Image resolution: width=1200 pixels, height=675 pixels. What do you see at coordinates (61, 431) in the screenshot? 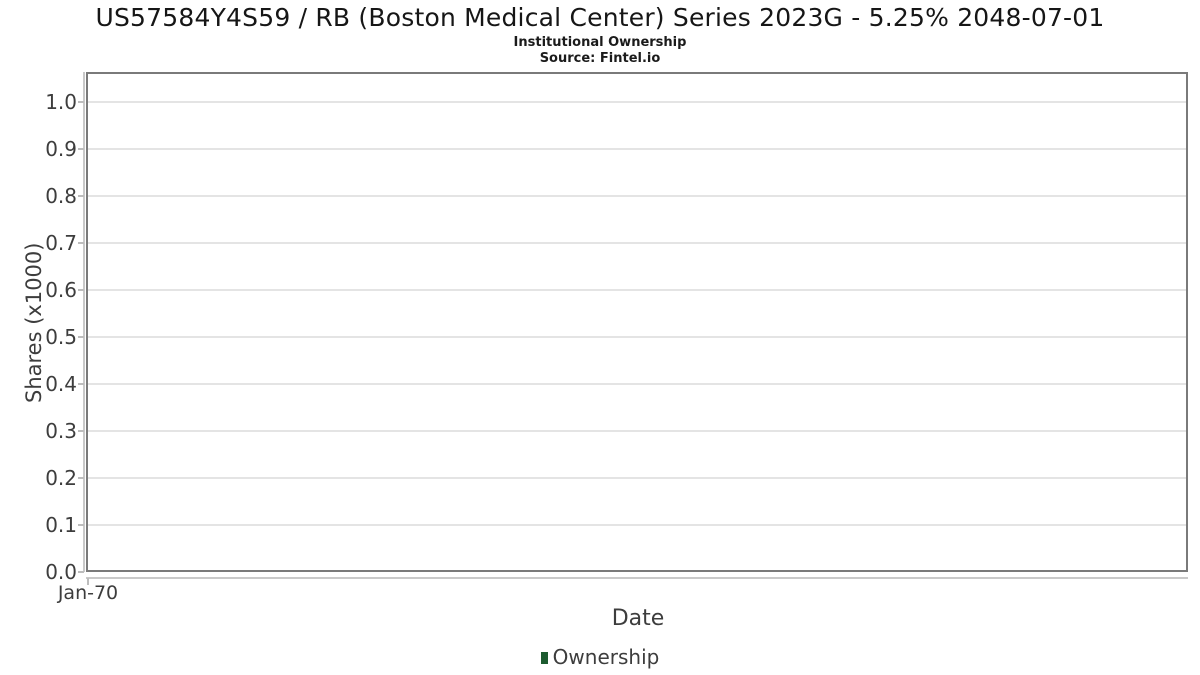
I see `y-tick-label: 0.3` at bounding box center [61, 431].